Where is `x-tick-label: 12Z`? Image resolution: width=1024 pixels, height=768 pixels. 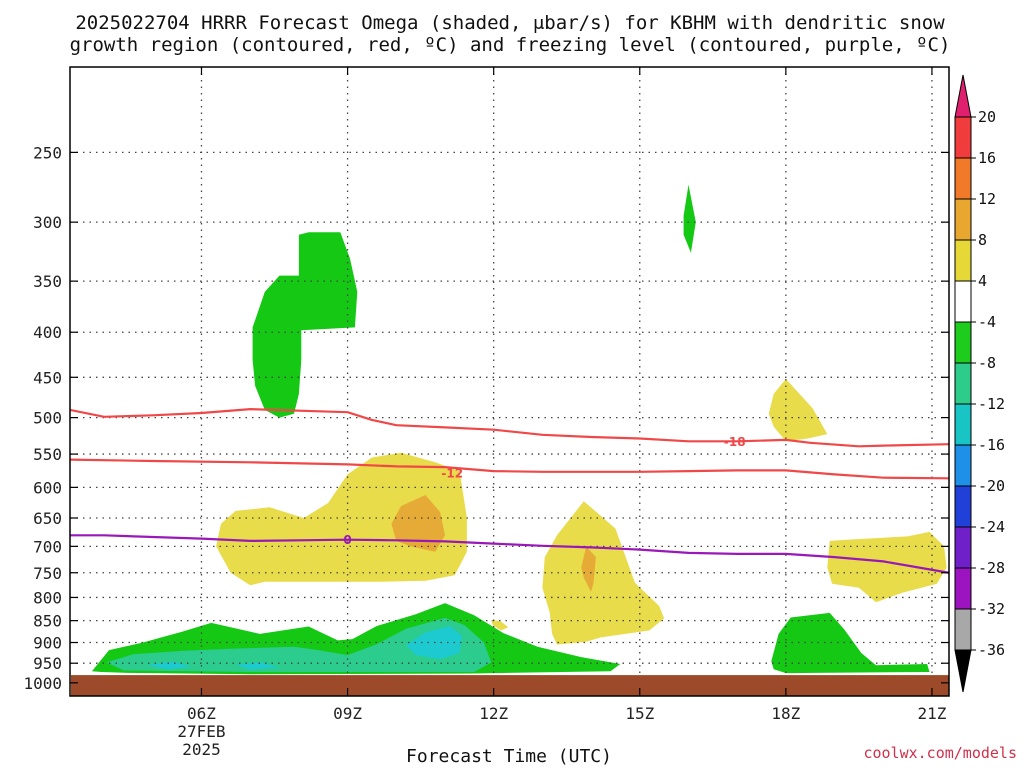
x-tick-label: 12Z is located at coordinates (493, 713).